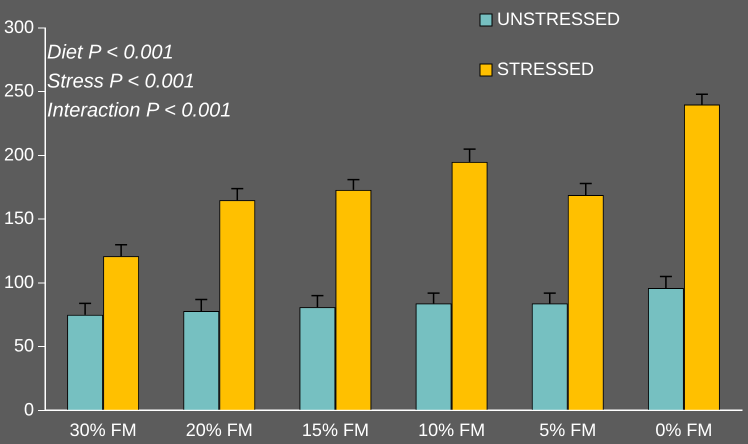  I want to click on x-tick-label: 15% FM, so click(335, 430).